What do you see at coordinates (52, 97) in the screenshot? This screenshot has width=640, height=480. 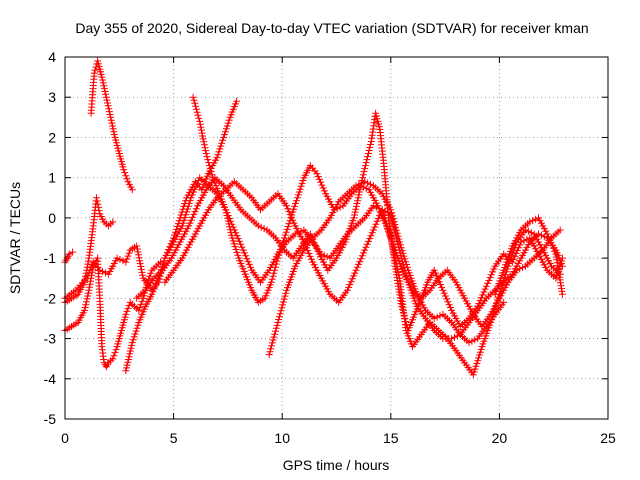 I see `y-tick-label: 3` at bounding box center [52, 97].